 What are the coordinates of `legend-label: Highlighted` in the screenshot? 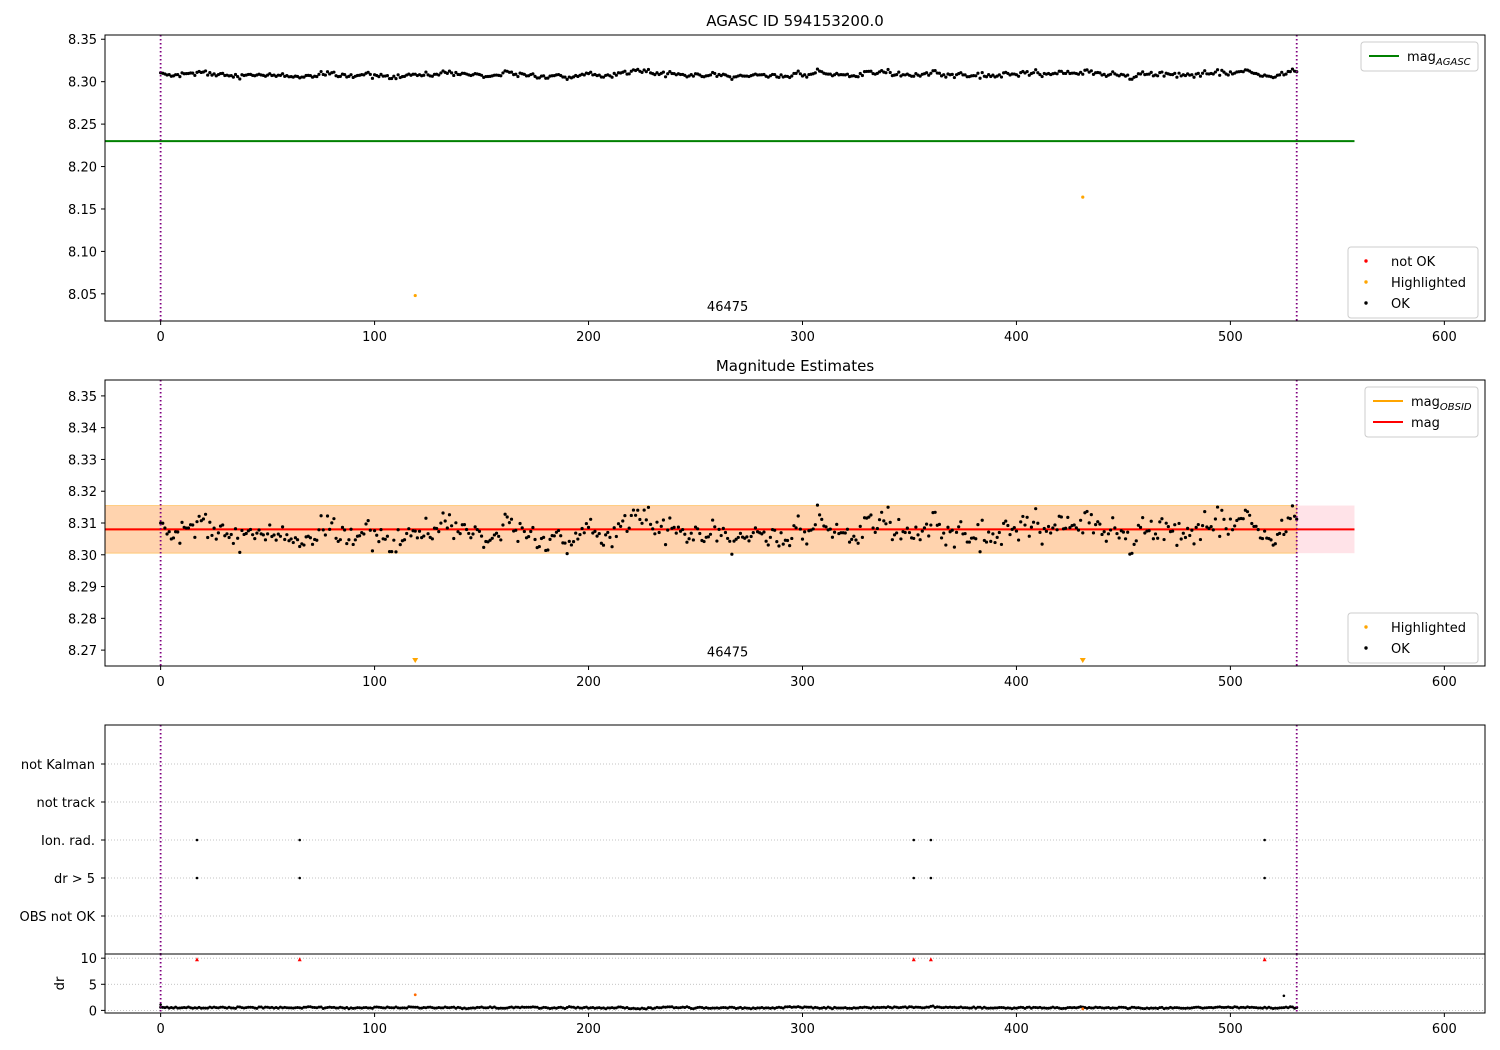 It's located at (1428, 283).